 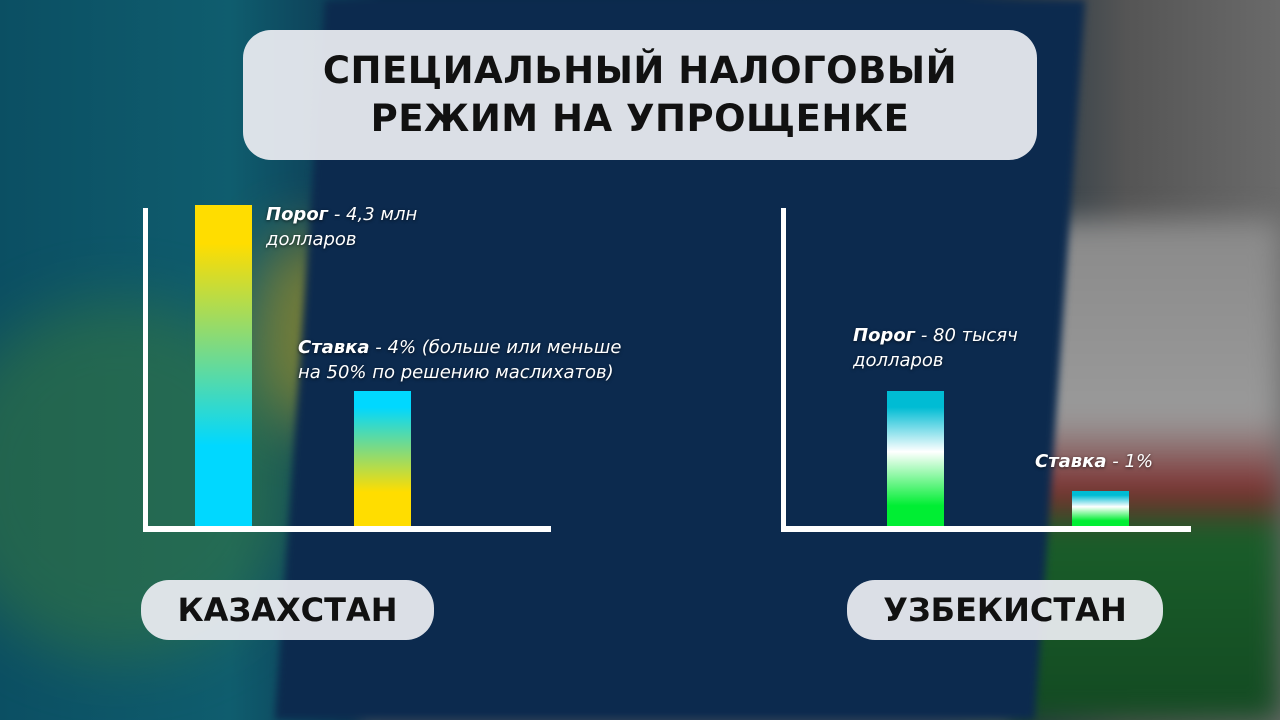 I want to click on kz-x-axis, so click(x=347, y=529).